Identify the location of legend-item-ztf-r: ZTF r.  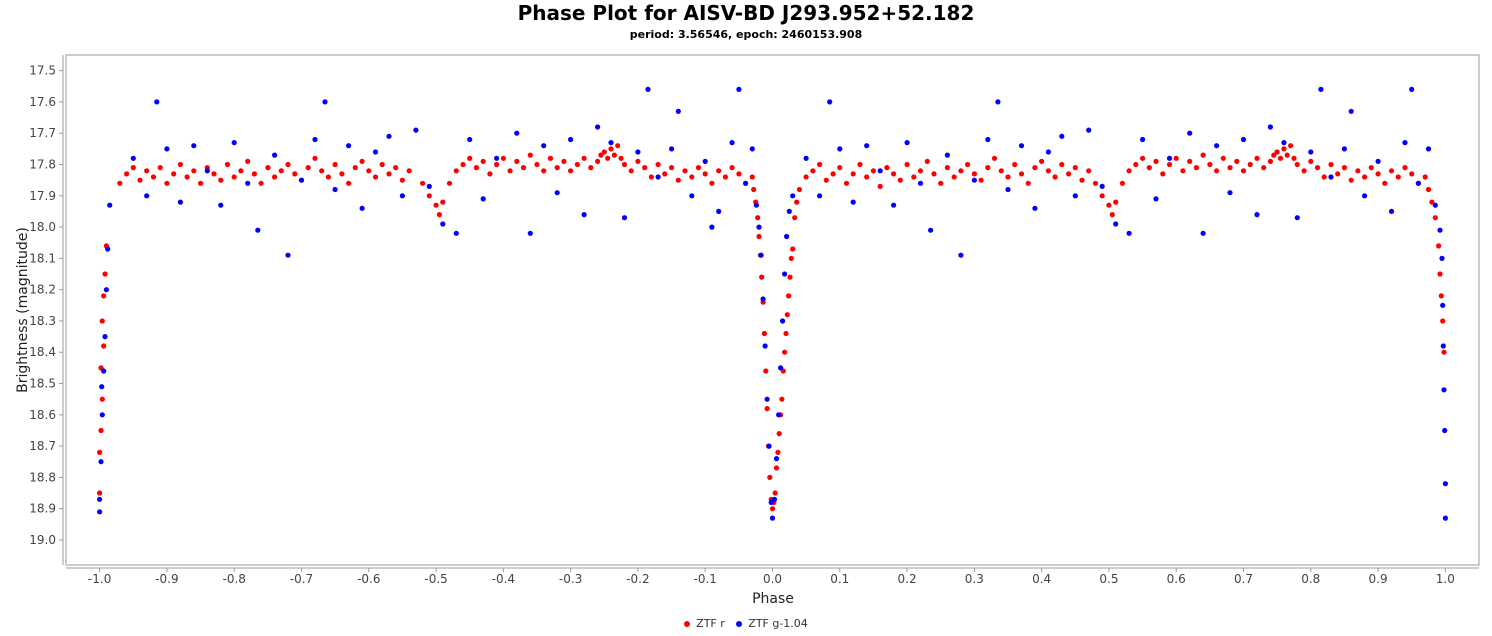
(704, 623).